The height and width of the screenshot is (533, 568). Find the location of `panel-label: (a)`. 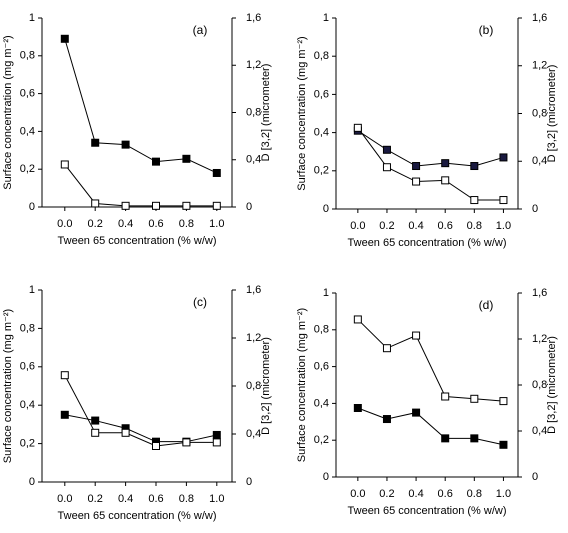

panel-label: (a) is located at coordinates (200, 30).